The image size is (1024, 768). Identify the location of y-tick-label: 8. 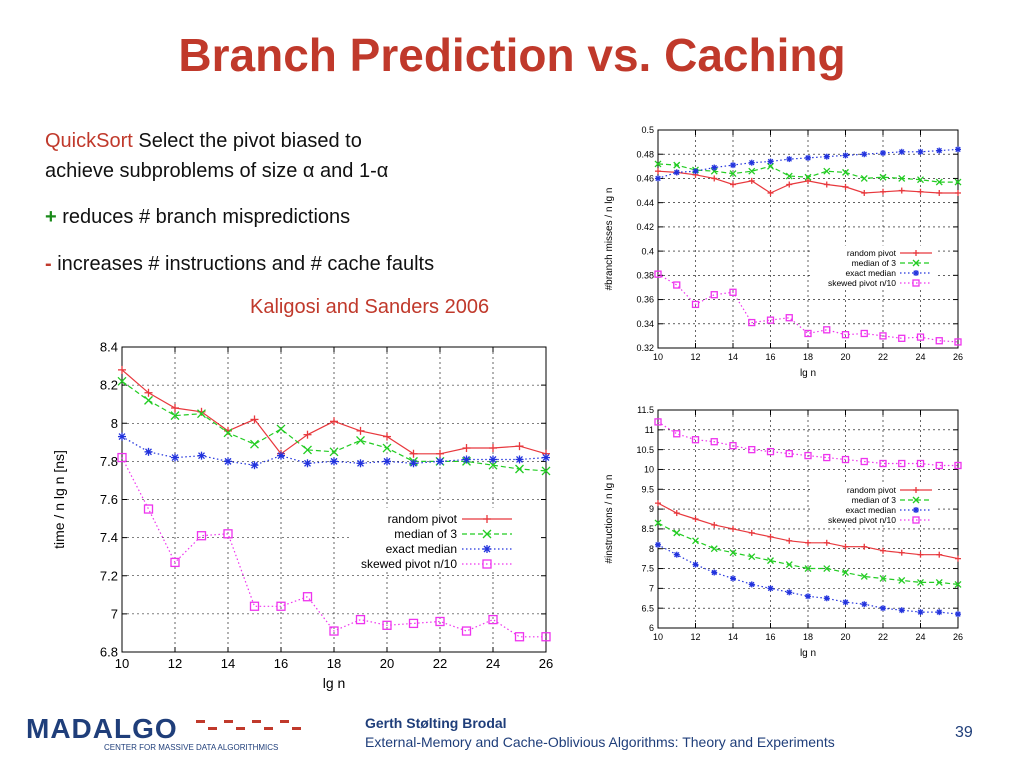
(114, 423).